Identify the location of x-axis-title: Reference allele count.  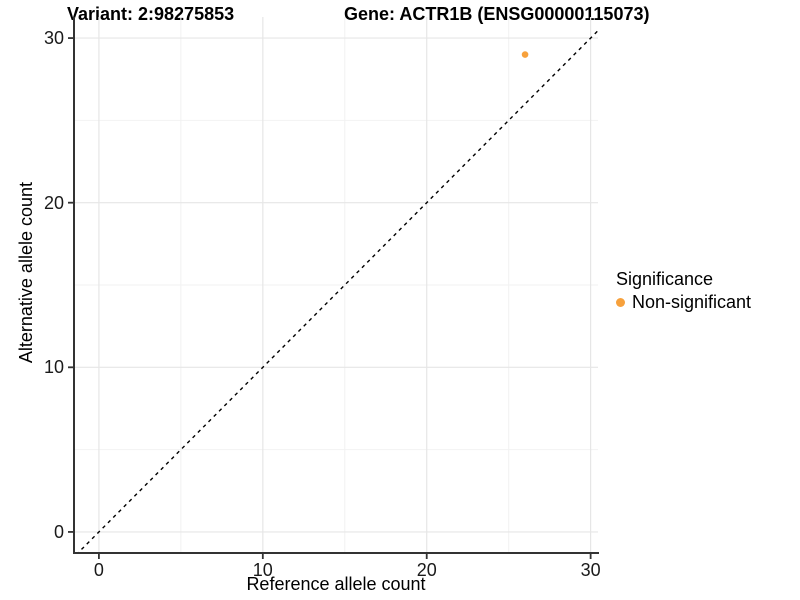
(336, 584).